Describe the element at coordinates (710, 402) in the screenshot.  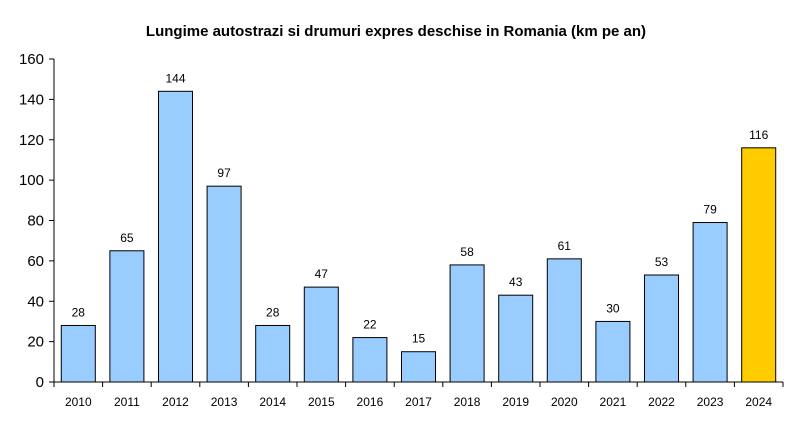
I see `x-tick-label: 2023` at that location.